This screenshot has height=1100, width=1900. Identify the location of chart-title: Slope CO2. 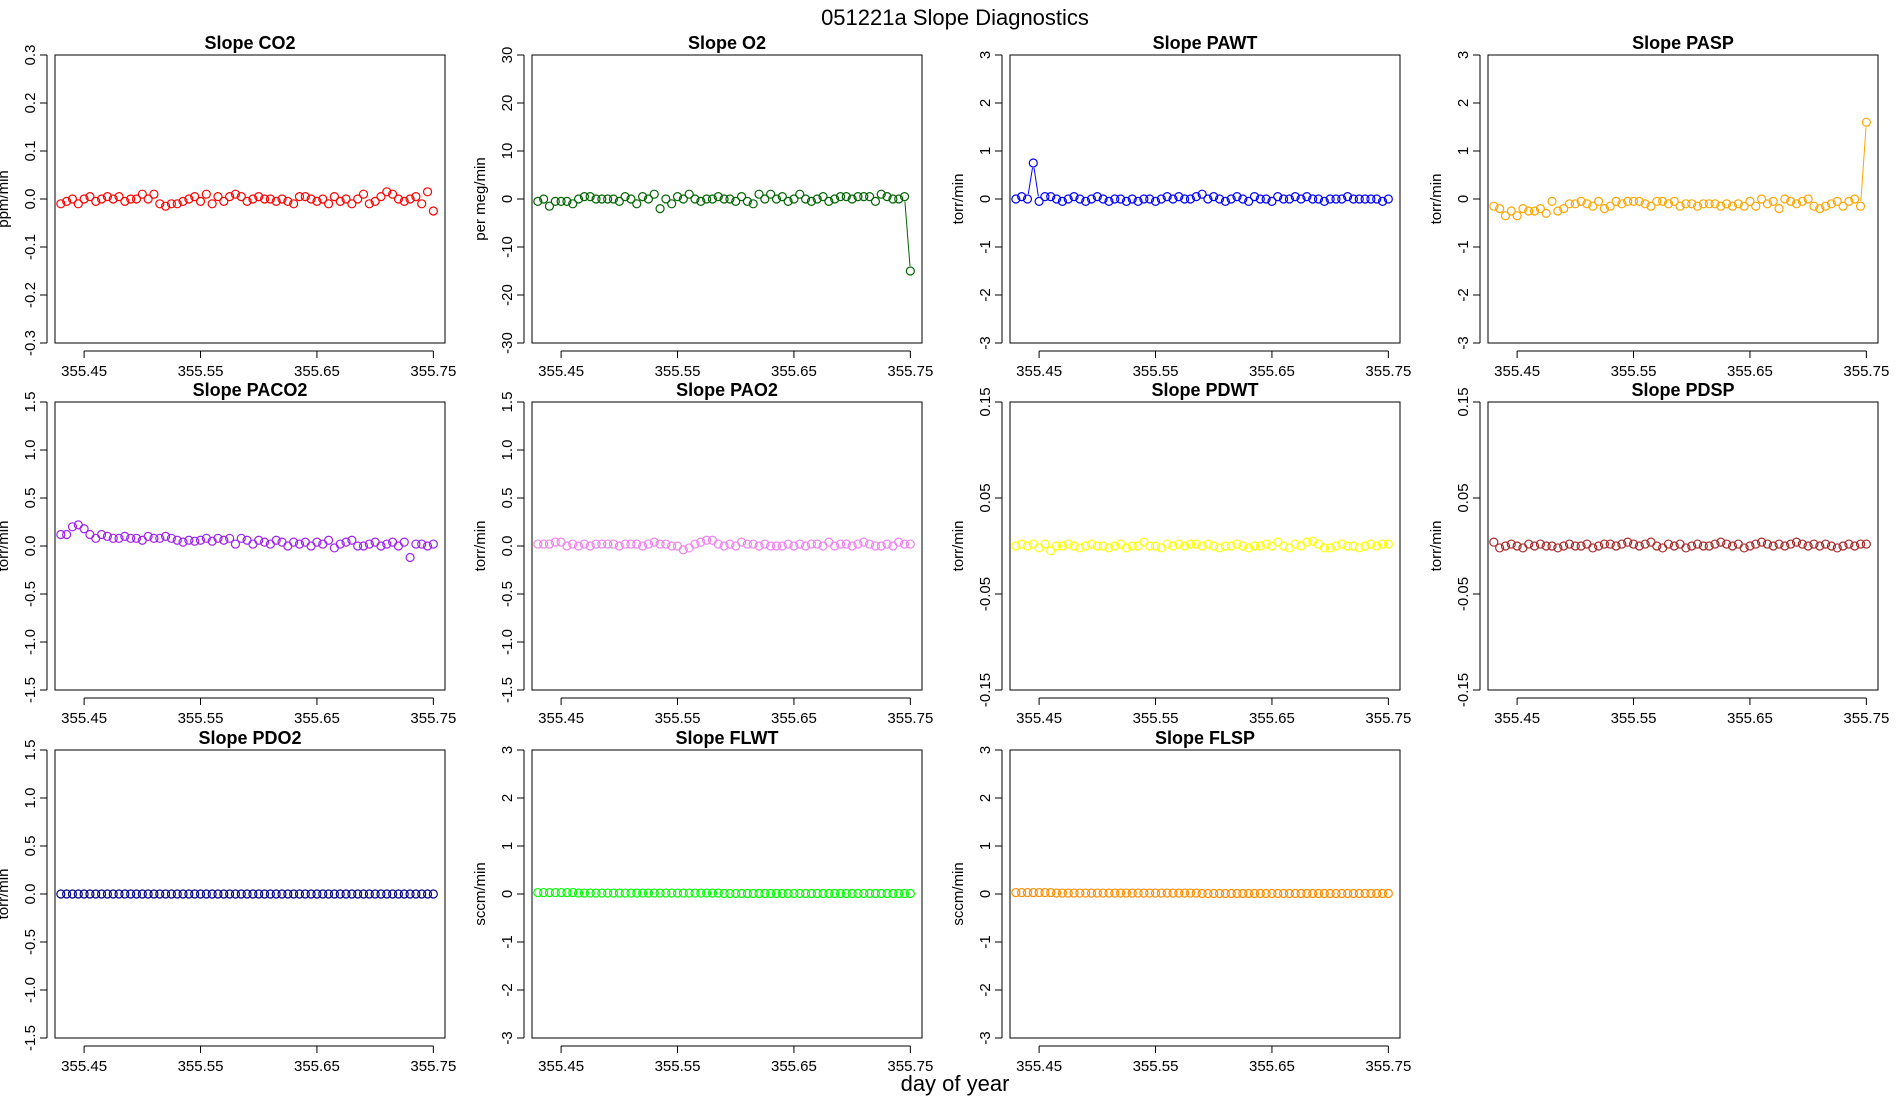
(249, 43).